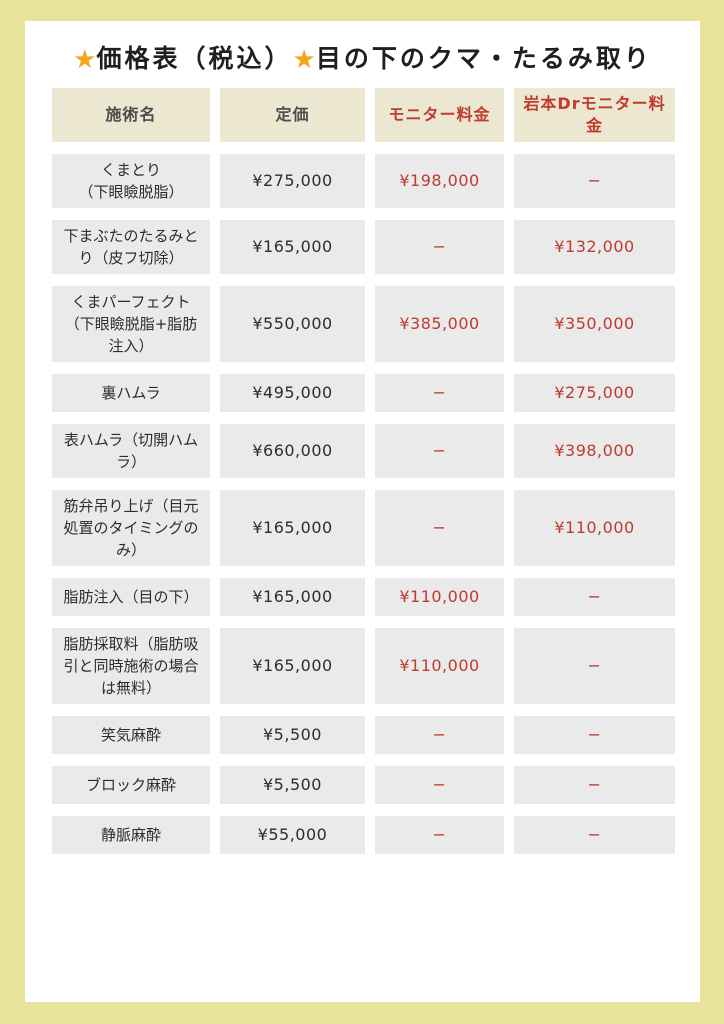  Describe the element at coordinates (131, 181) in the screenshot. I see `procedure-name-cell: くまとり （下眼瞼脱脂）` at that location.